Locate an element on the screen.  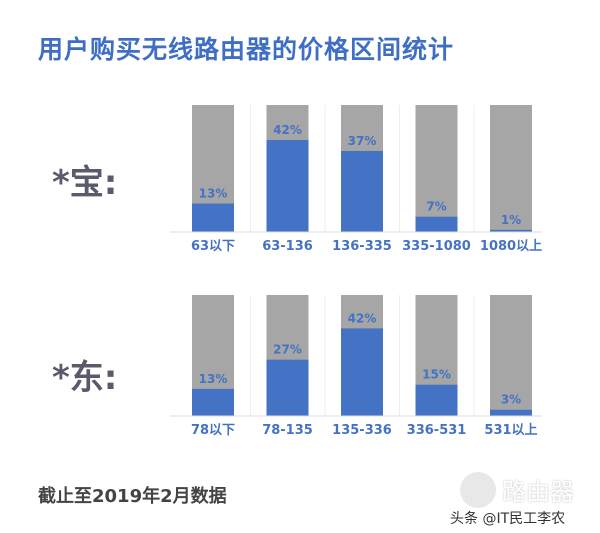
category-label: 78以下 is located at coordinates (213, 430).